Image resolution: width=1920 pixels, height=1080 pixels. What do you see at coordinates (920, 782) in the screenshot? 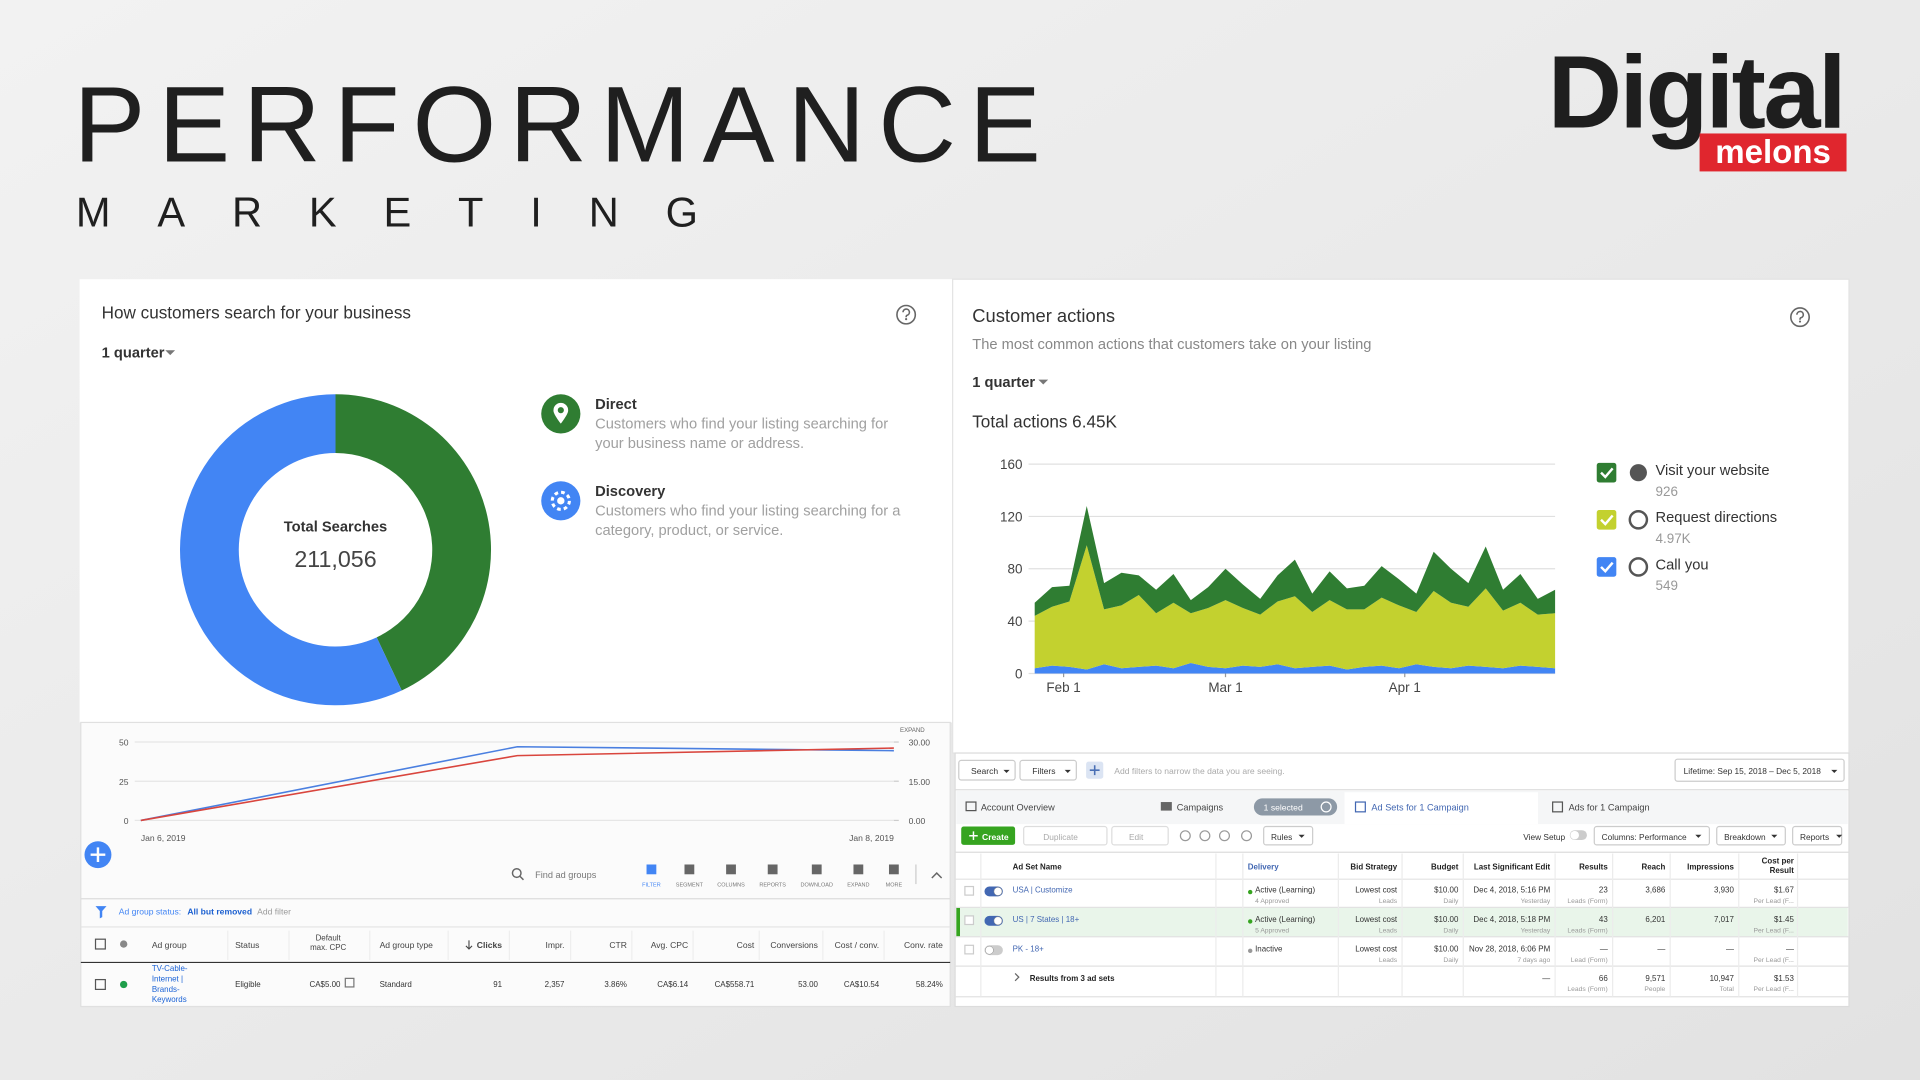
I see `y2-tick-label: 15.00` at bounding box center [920, 782].